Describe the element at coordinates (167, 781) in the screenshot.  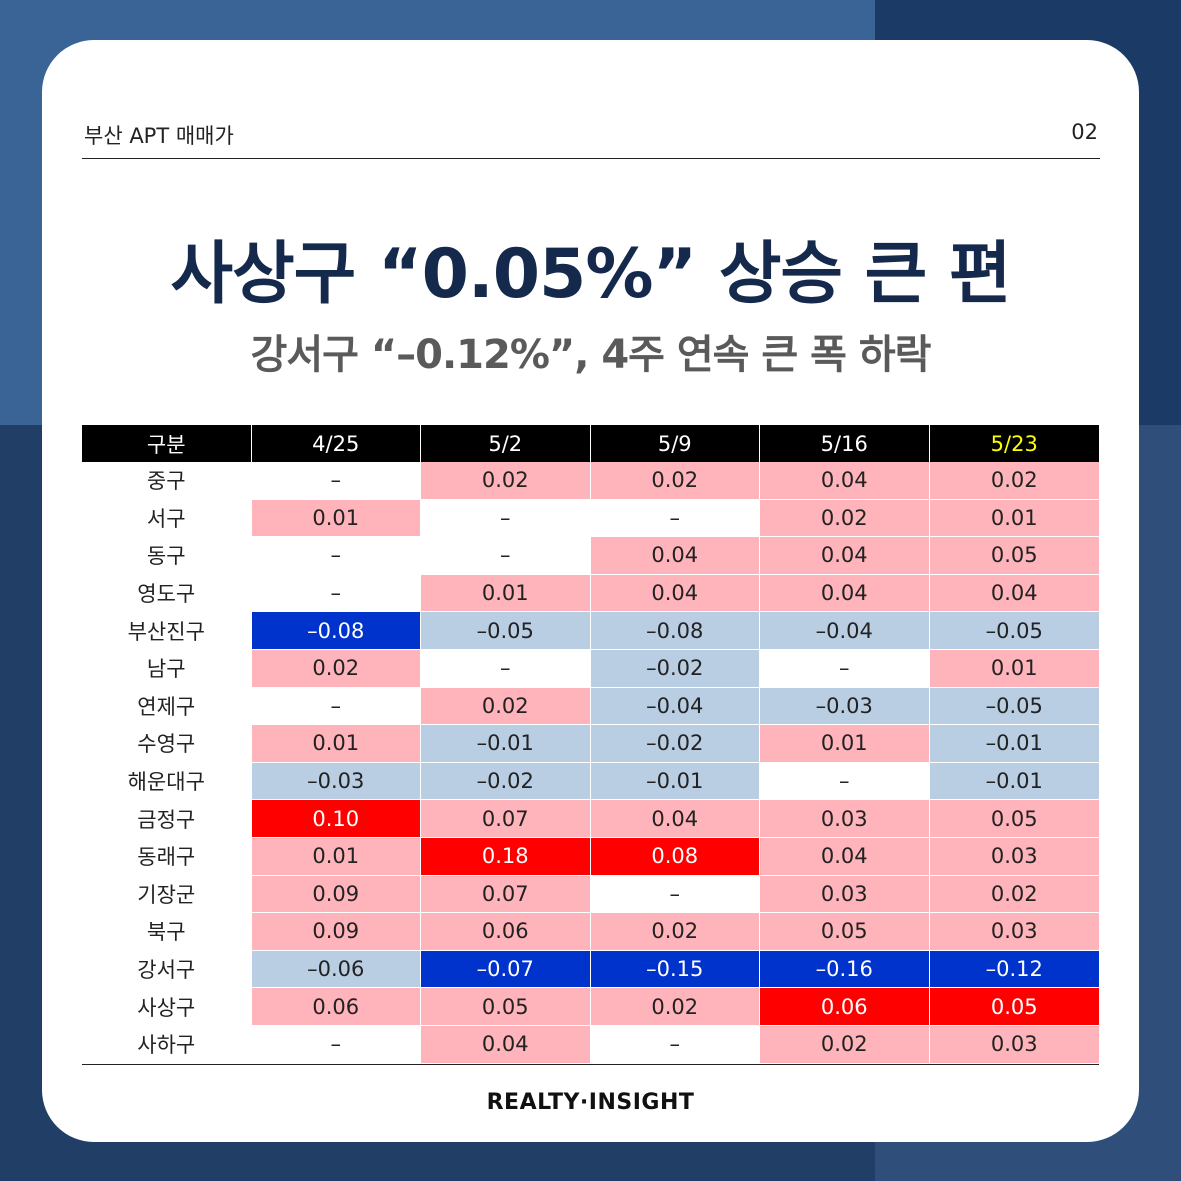
I see `district-label: 해운대구` at that location.